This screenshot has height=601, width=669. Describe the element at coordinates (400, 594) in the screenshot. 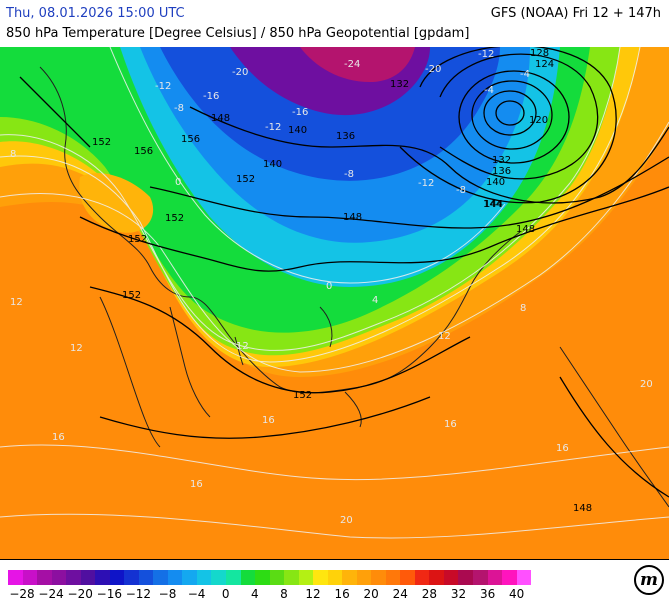

I see `color-tick-label: 24` at that location.